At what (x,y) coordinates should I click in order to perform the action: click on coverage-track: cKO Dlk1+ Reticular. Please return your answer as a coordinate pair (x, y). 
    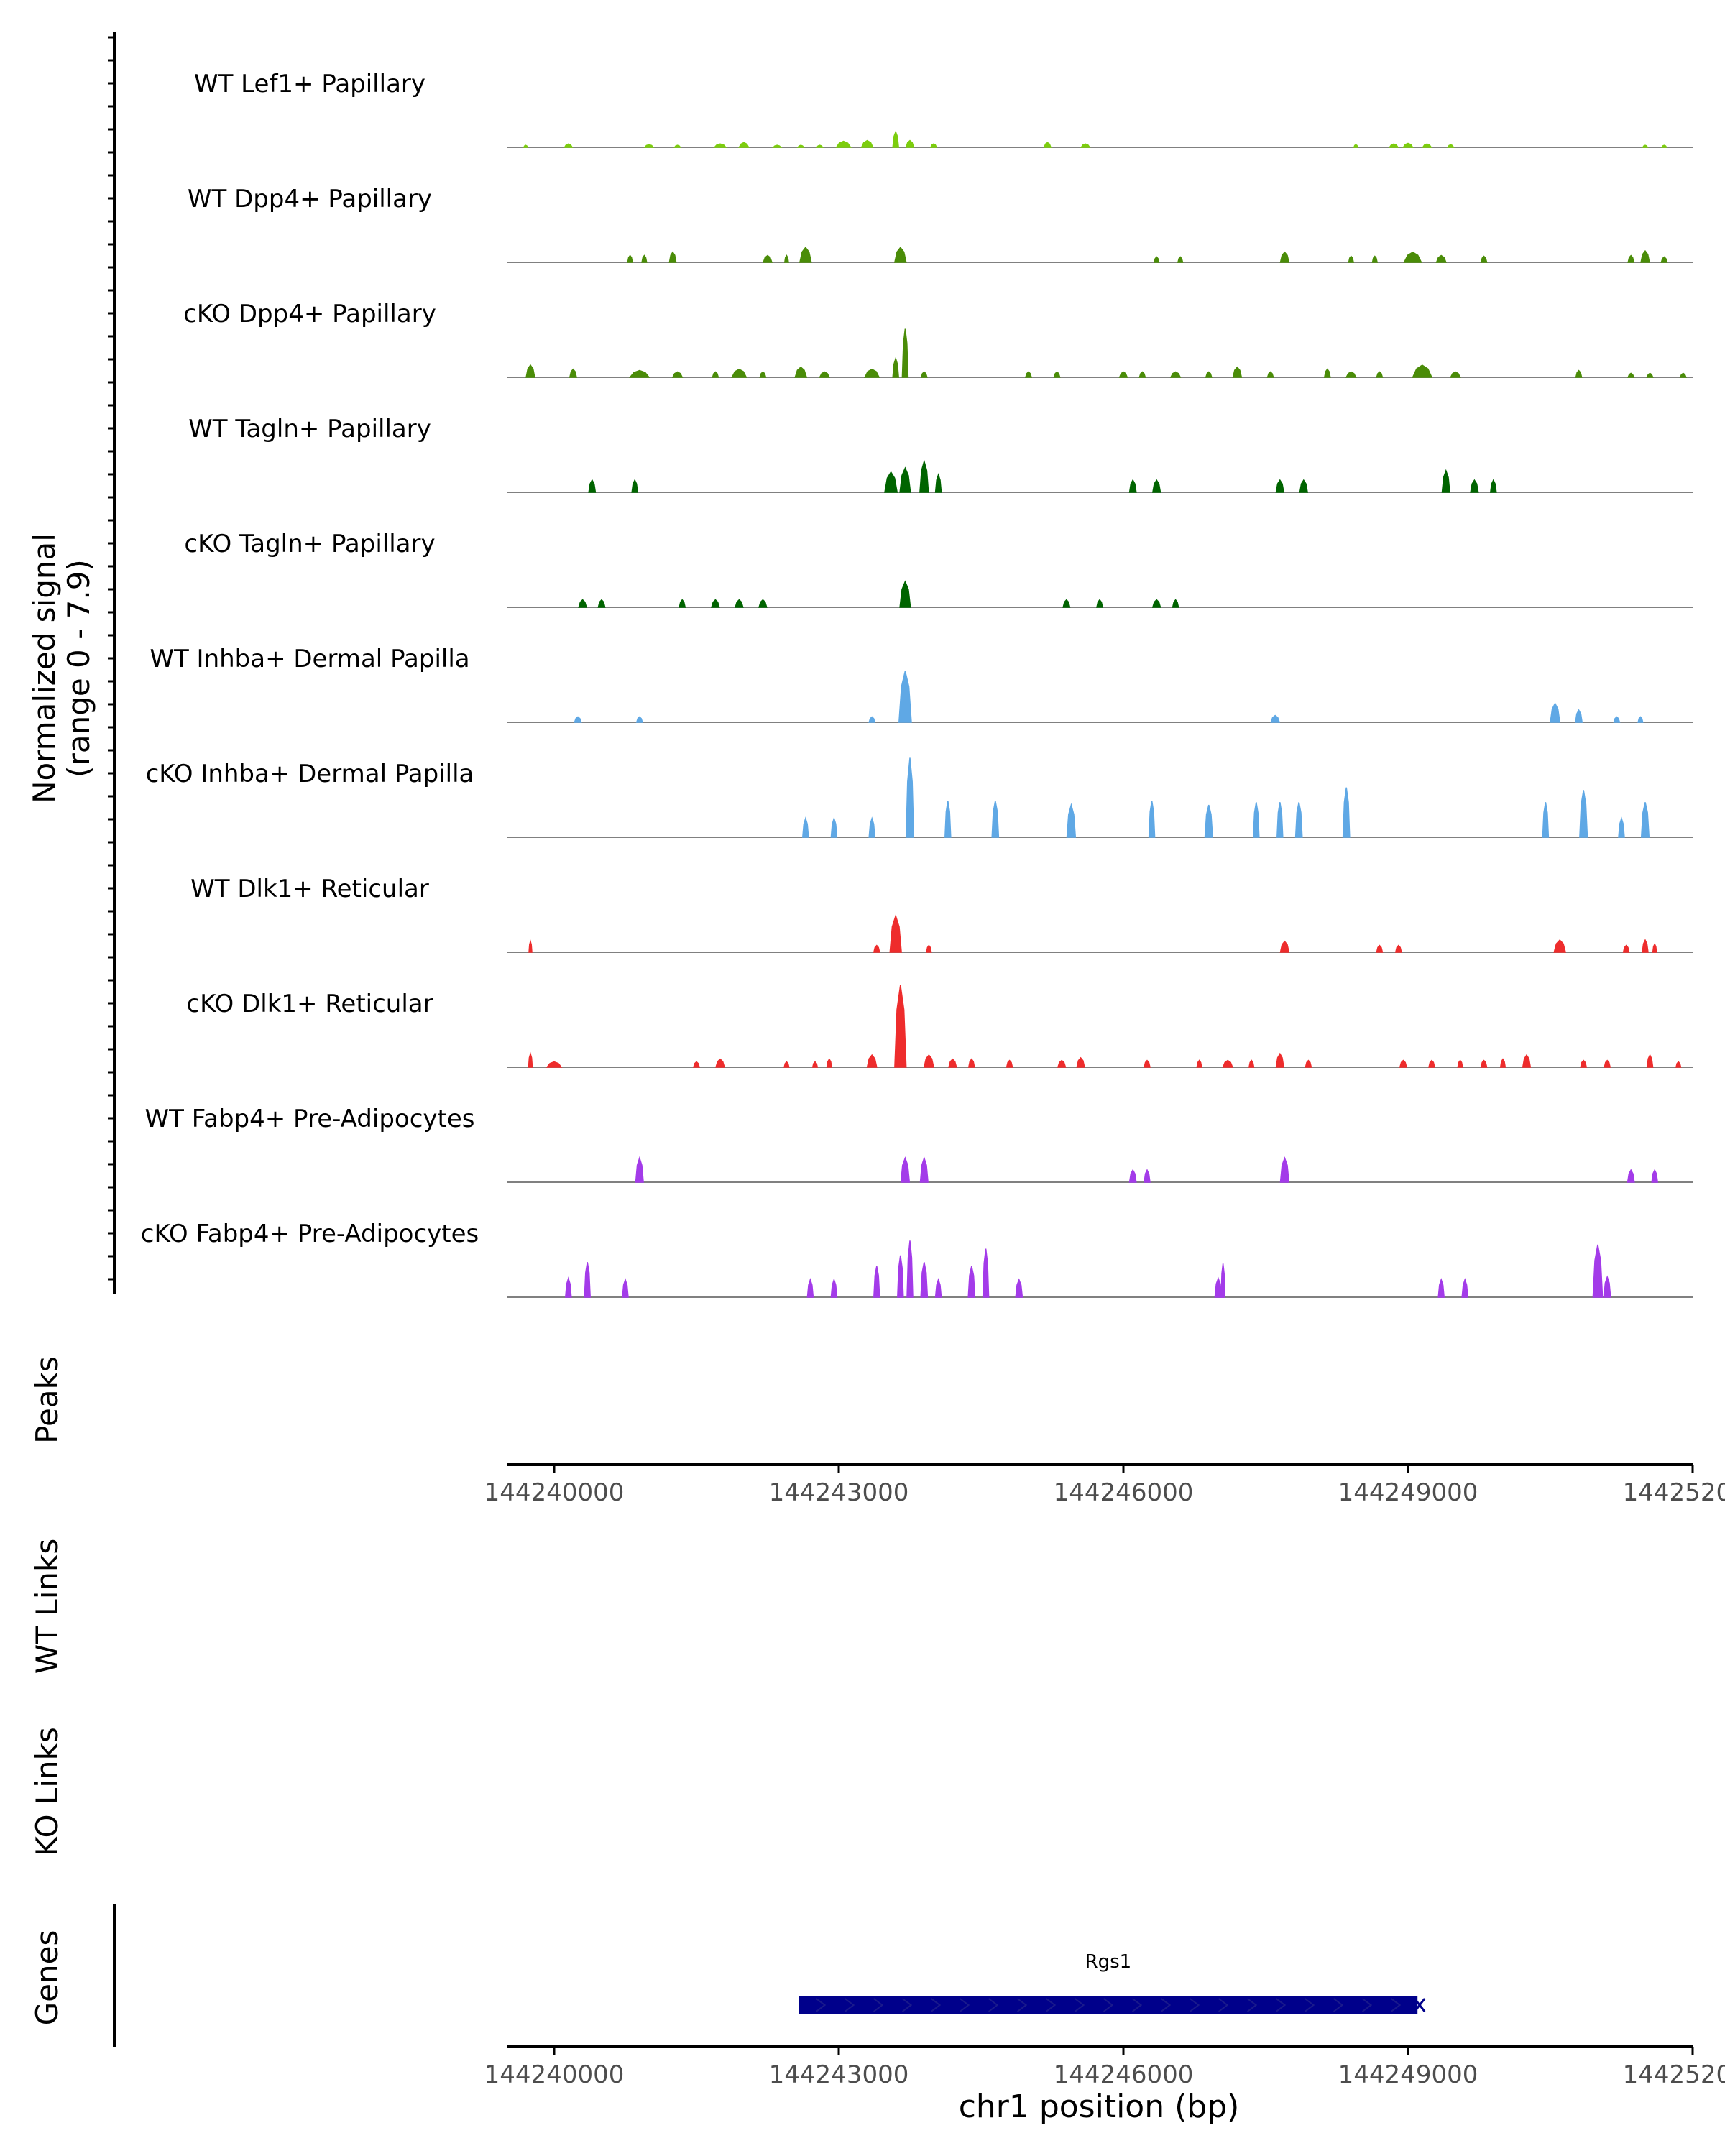
    Looking at the image, I should click on (939, 1026).